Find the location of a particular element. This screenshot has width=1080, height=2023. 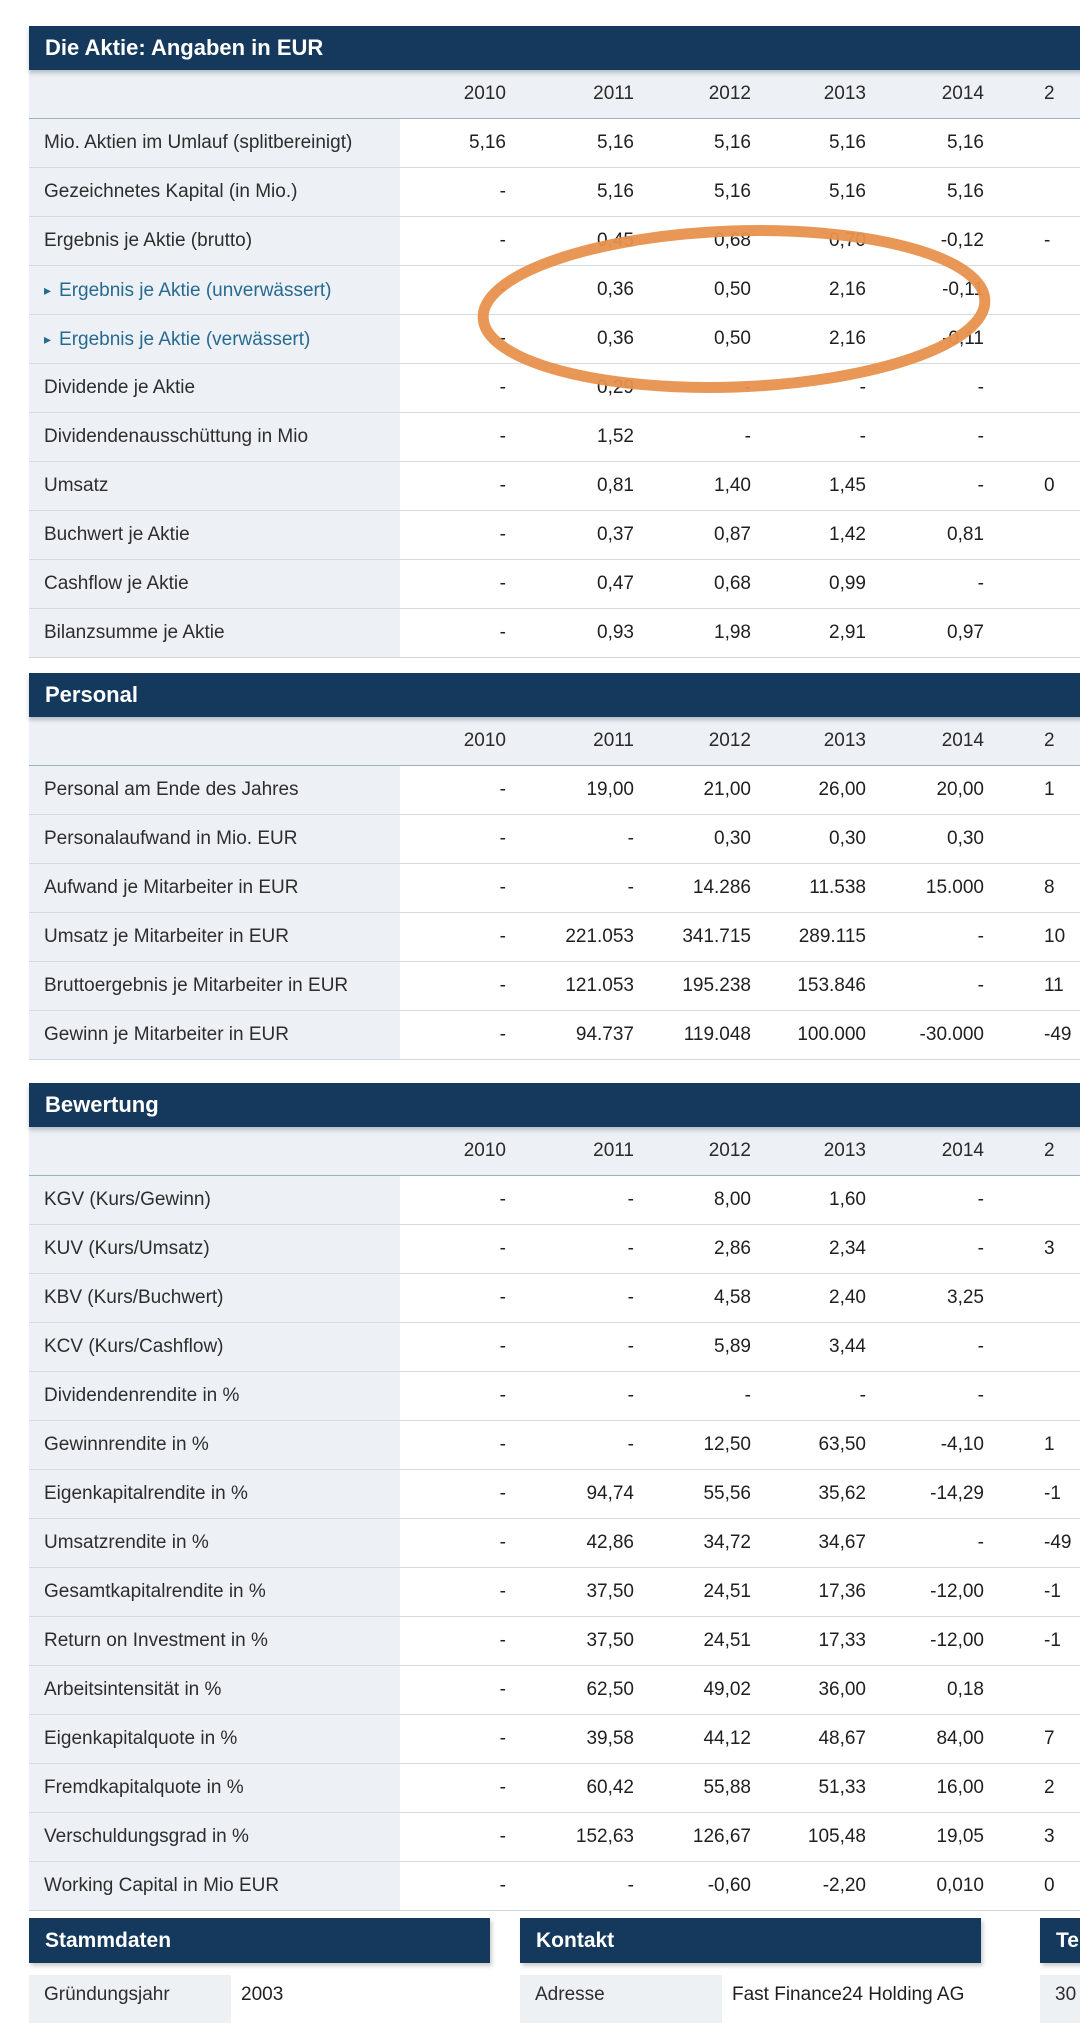

row-label-text: Arbeitsintensität in % is located at coordinates (133, 1689).